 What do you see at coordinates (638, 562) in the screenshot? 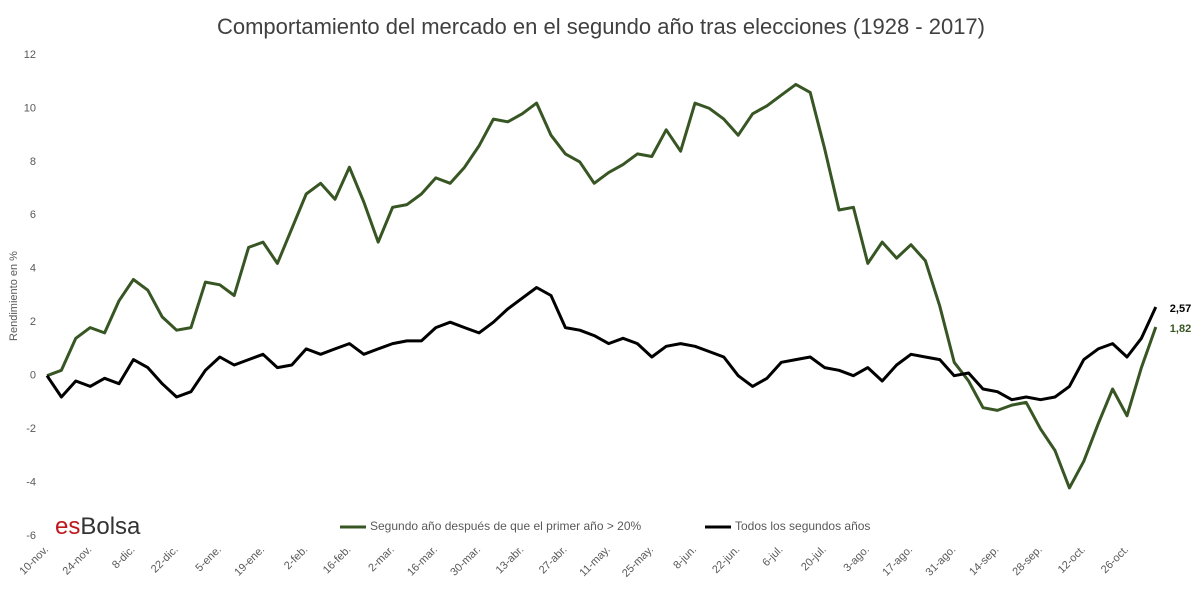
I see `x-tick-label: 25-may.` at bounding box center [638, 562].